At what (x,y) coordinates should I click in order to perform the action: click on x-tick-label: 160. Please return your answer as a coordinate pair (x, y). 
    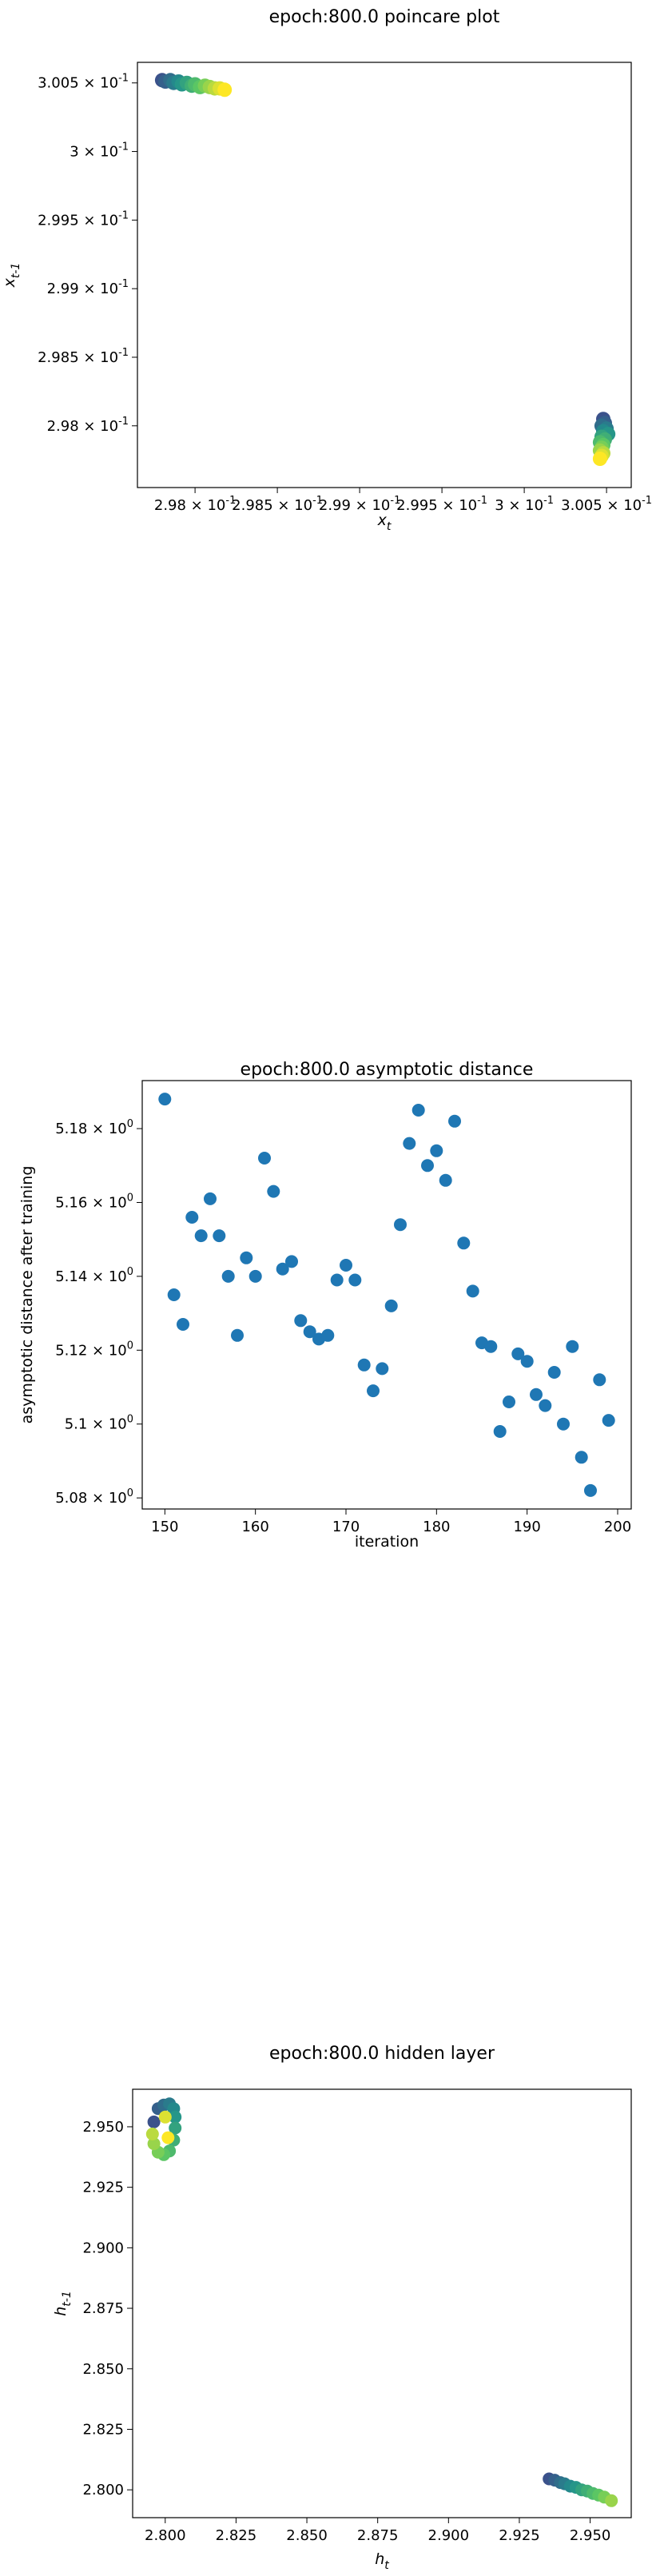
    Looking at the image, I should click on (254, 1527).